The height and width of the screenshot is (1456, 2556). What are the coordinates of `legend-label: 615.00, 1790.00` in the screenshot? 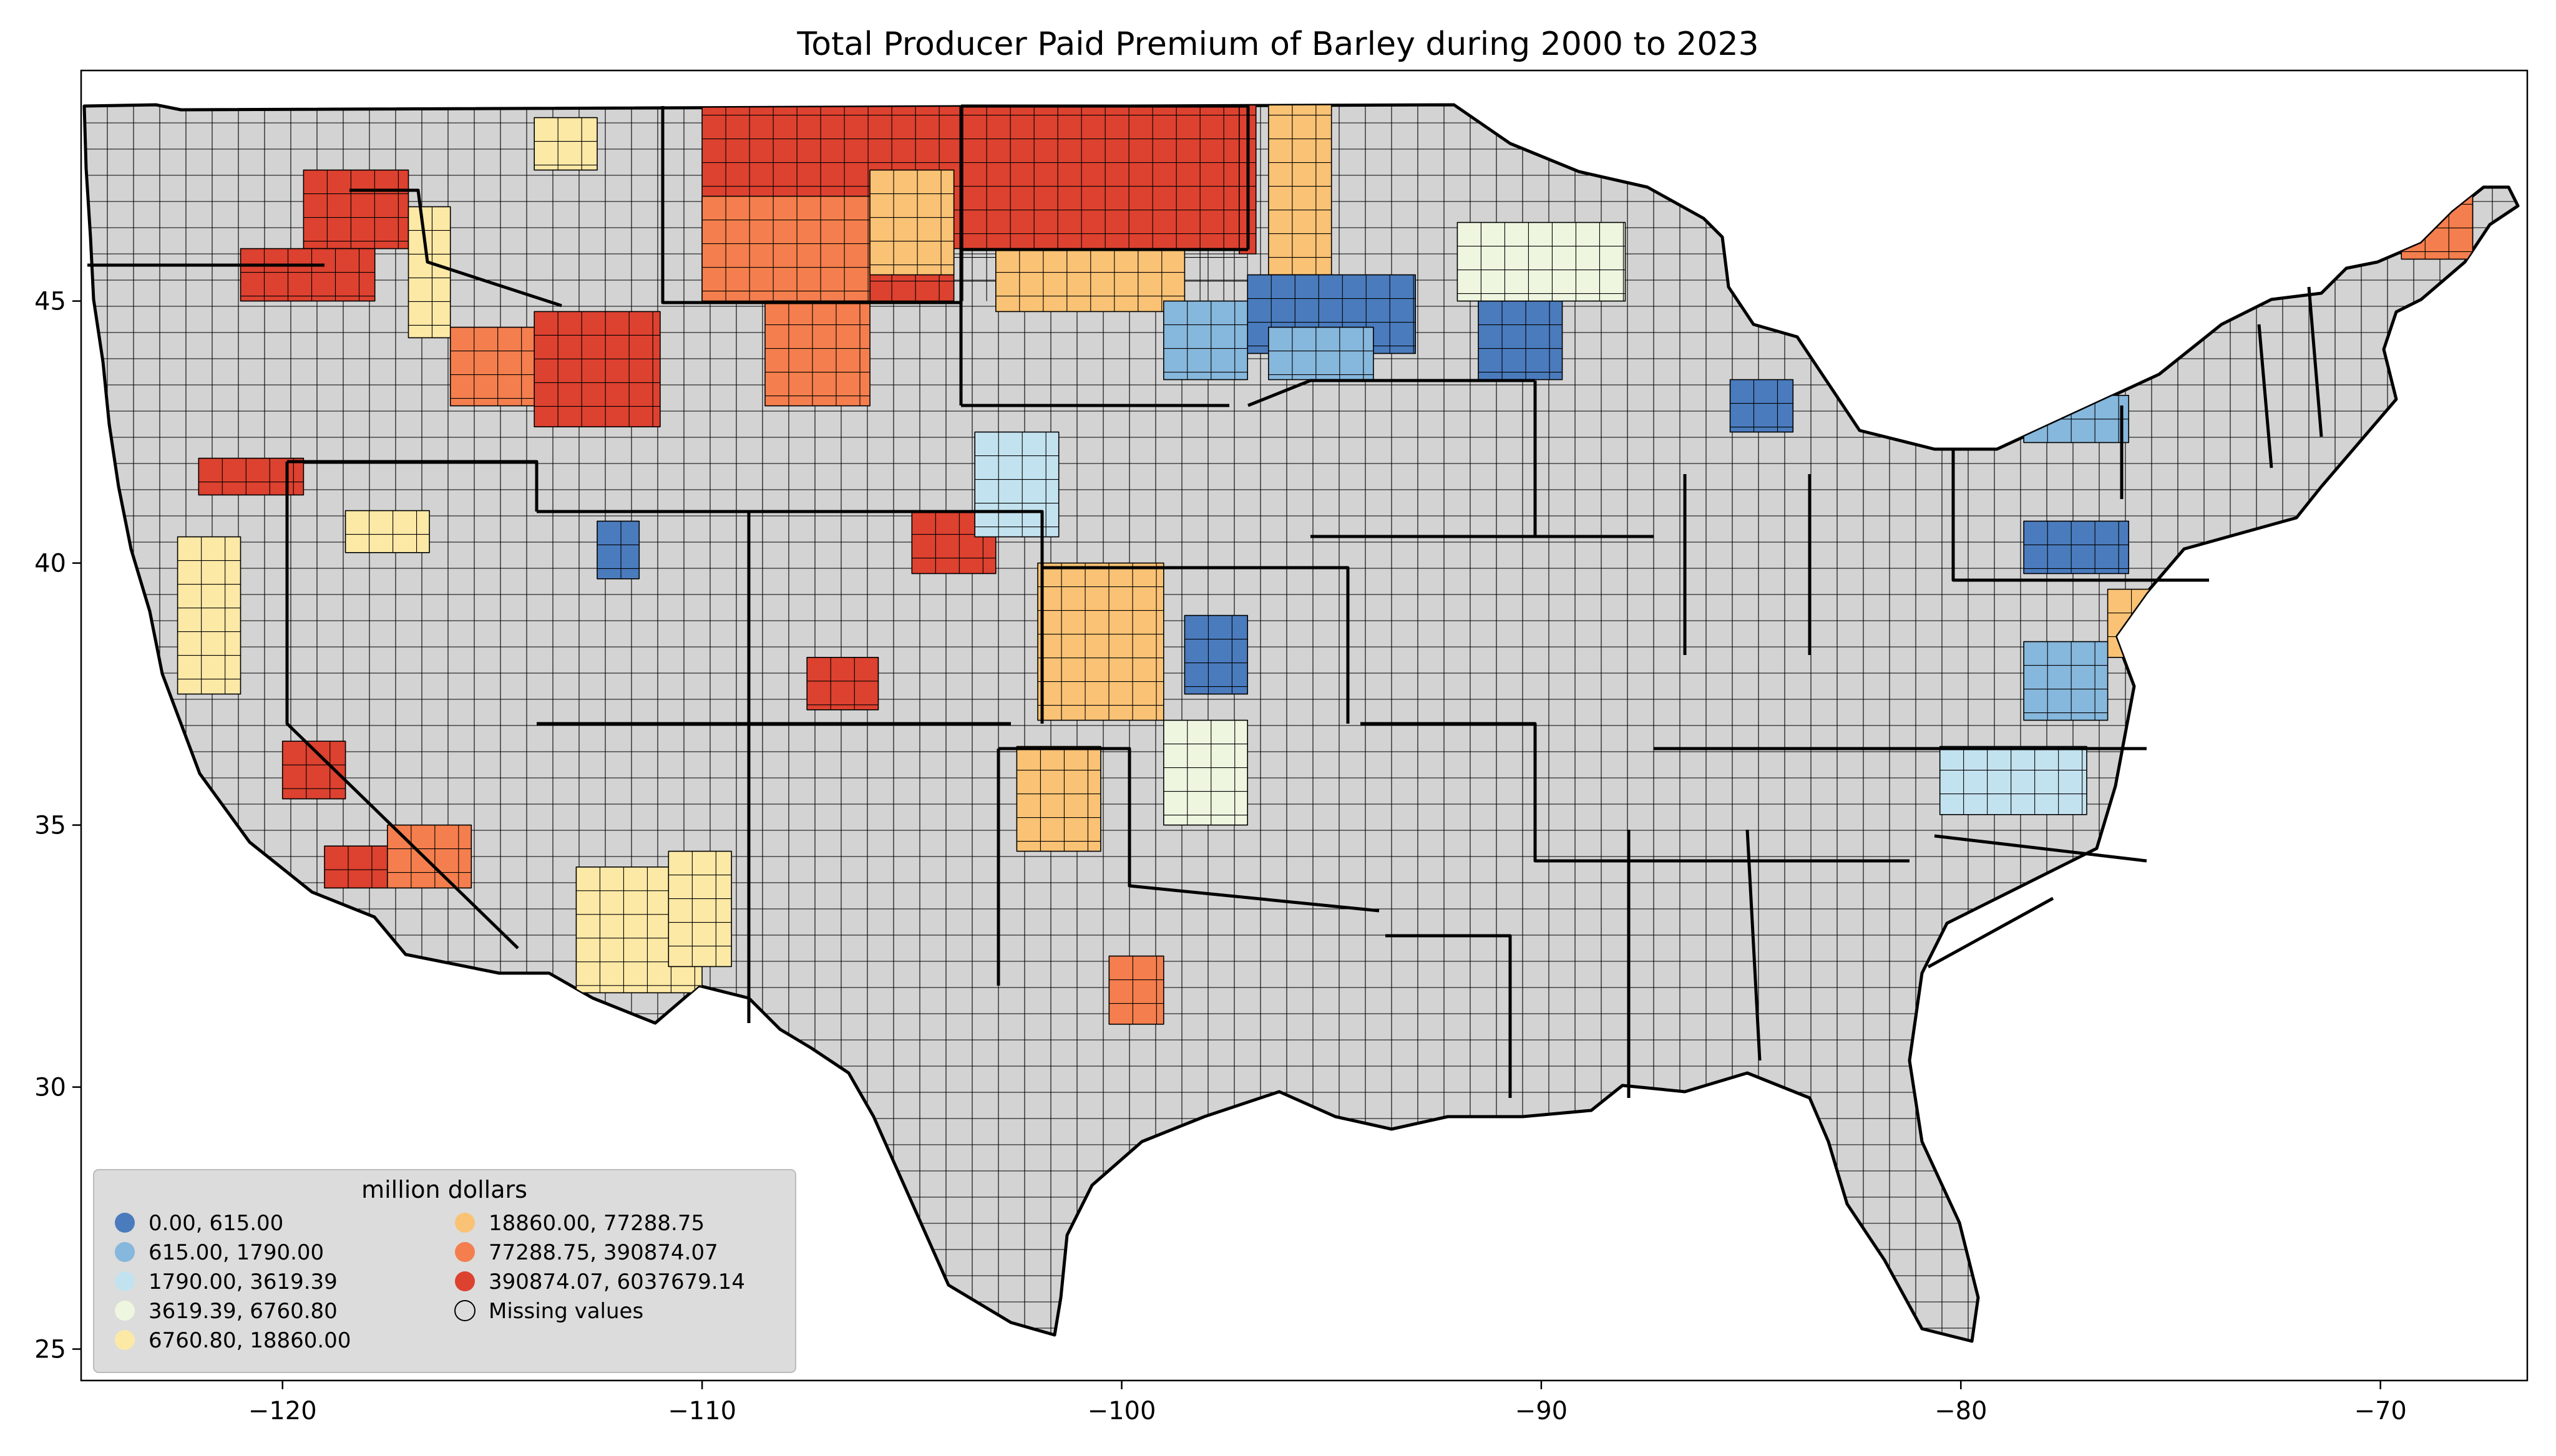 It's located at (236, 1253).